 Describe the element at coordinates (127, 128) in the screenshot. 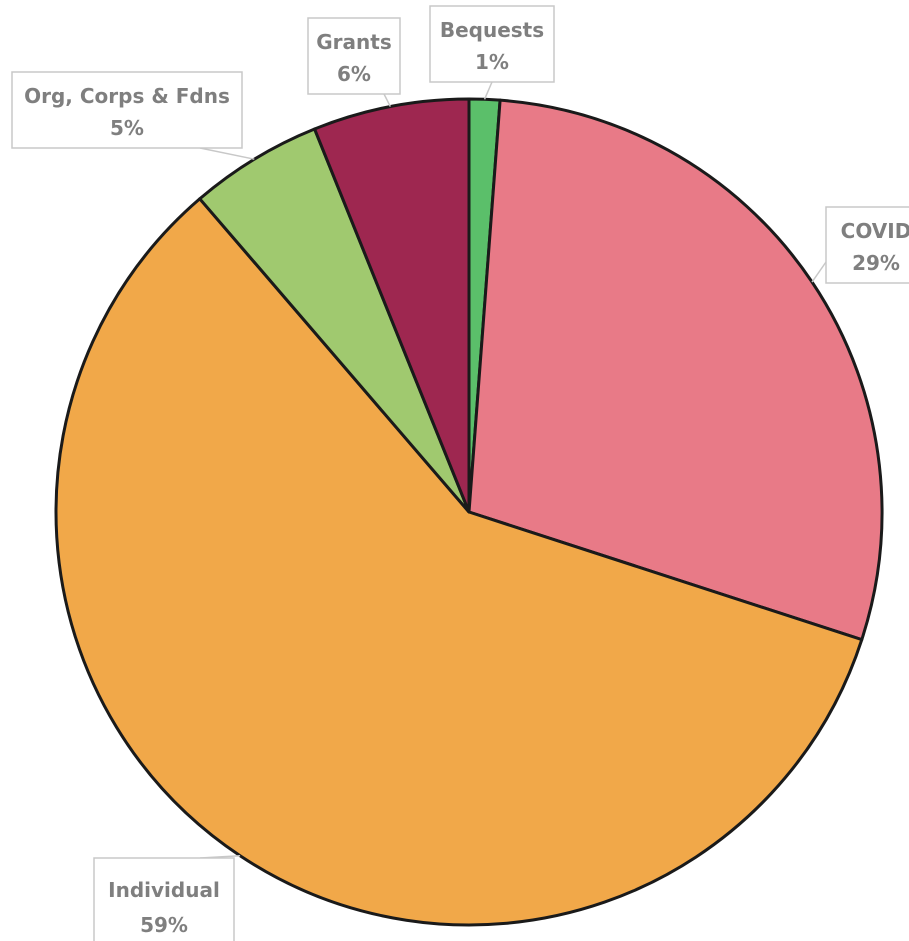

I see `callout-org-percent: 5%` at that location.